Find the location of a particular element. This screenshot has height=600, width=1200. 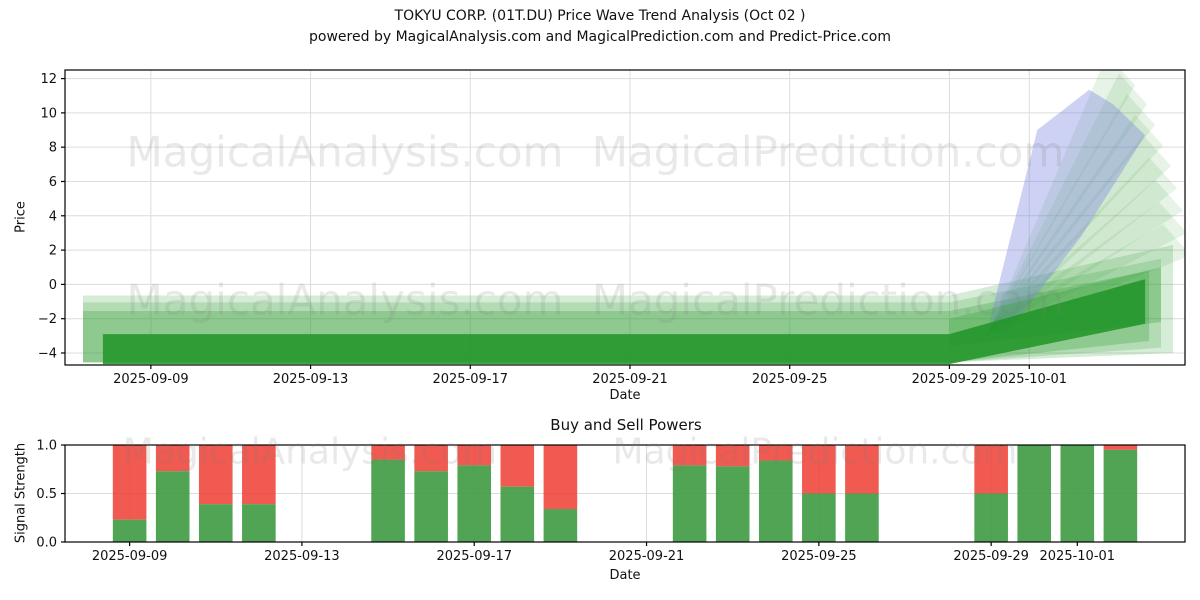

y-tick-label: 1.0 is located at coordinates (46, 446).